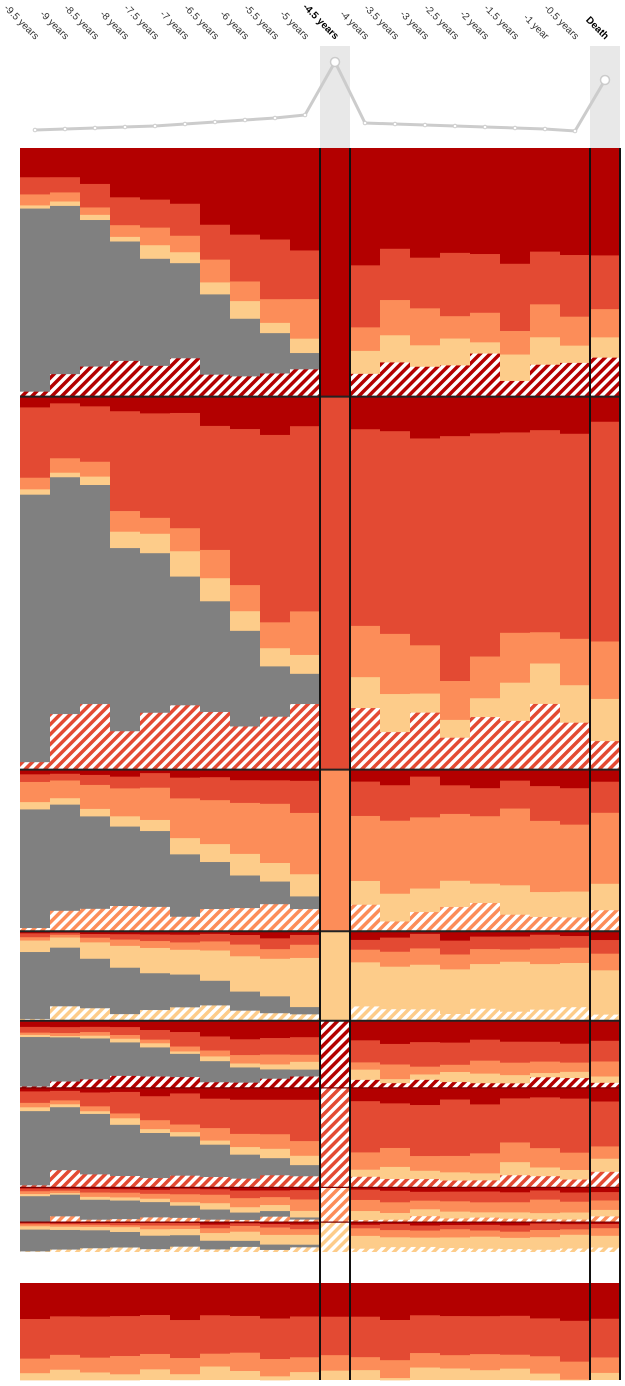 The image size is (625, 1386). Describe the element at coordinates (20, 22) in the screenshot. I see `x-tick-label: -9.5 years` at that location.